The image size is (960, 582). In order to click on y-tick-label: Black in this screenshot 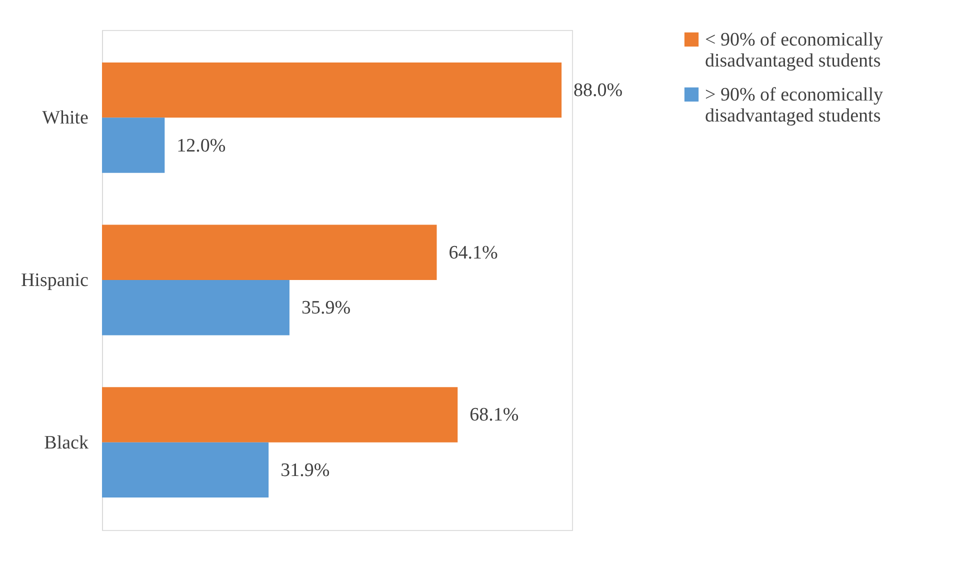, I will do `click(66, 443)`.